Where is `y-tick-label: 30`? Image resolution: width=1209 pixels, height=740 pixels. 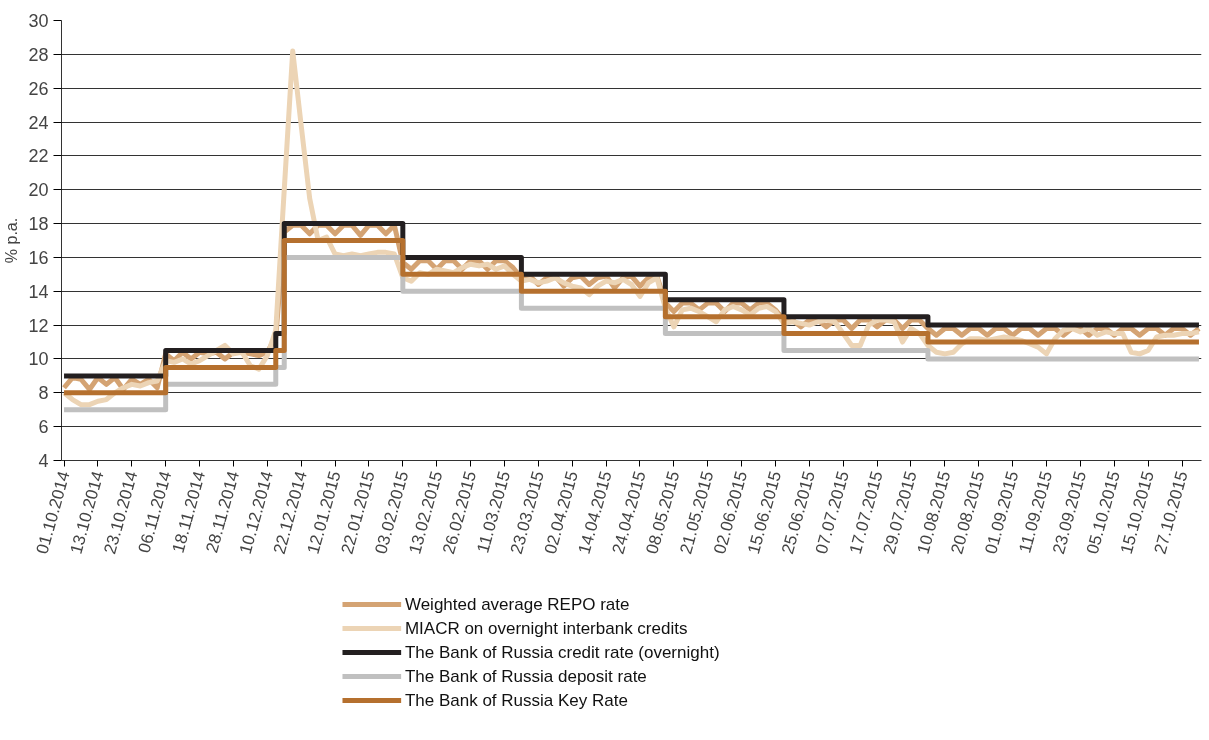
y-tick-label: 30 is located at coordinates (38, 21).